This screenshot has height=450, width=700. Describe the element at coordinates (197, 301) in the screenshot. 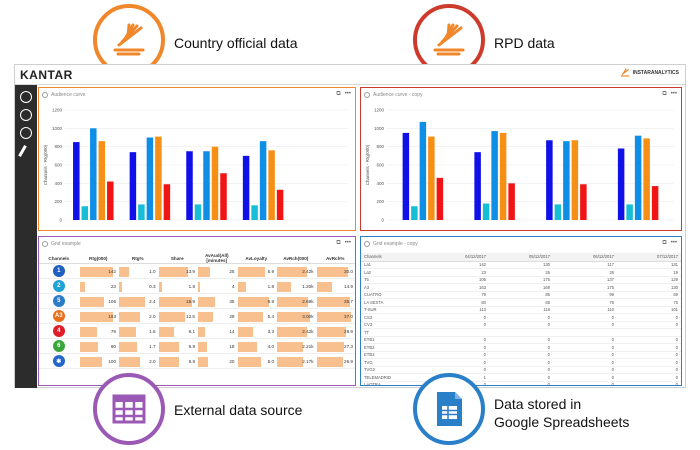

I see `table-row: 5 106 2.4 15.9 35 6.8 2.69k 35.7` at that location.